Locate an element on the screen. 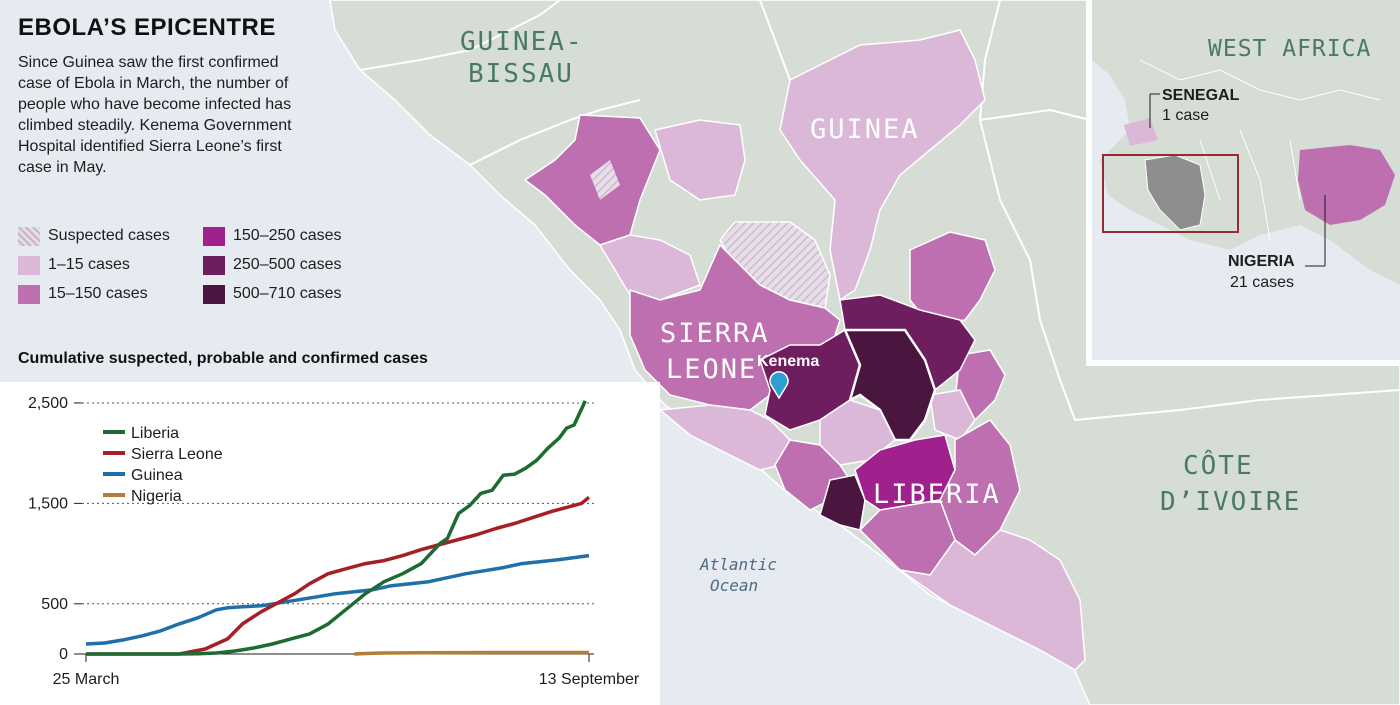 The height and width of the screenshot is (705, 1400). series-line-liberia is located at coordinates (336, 528).